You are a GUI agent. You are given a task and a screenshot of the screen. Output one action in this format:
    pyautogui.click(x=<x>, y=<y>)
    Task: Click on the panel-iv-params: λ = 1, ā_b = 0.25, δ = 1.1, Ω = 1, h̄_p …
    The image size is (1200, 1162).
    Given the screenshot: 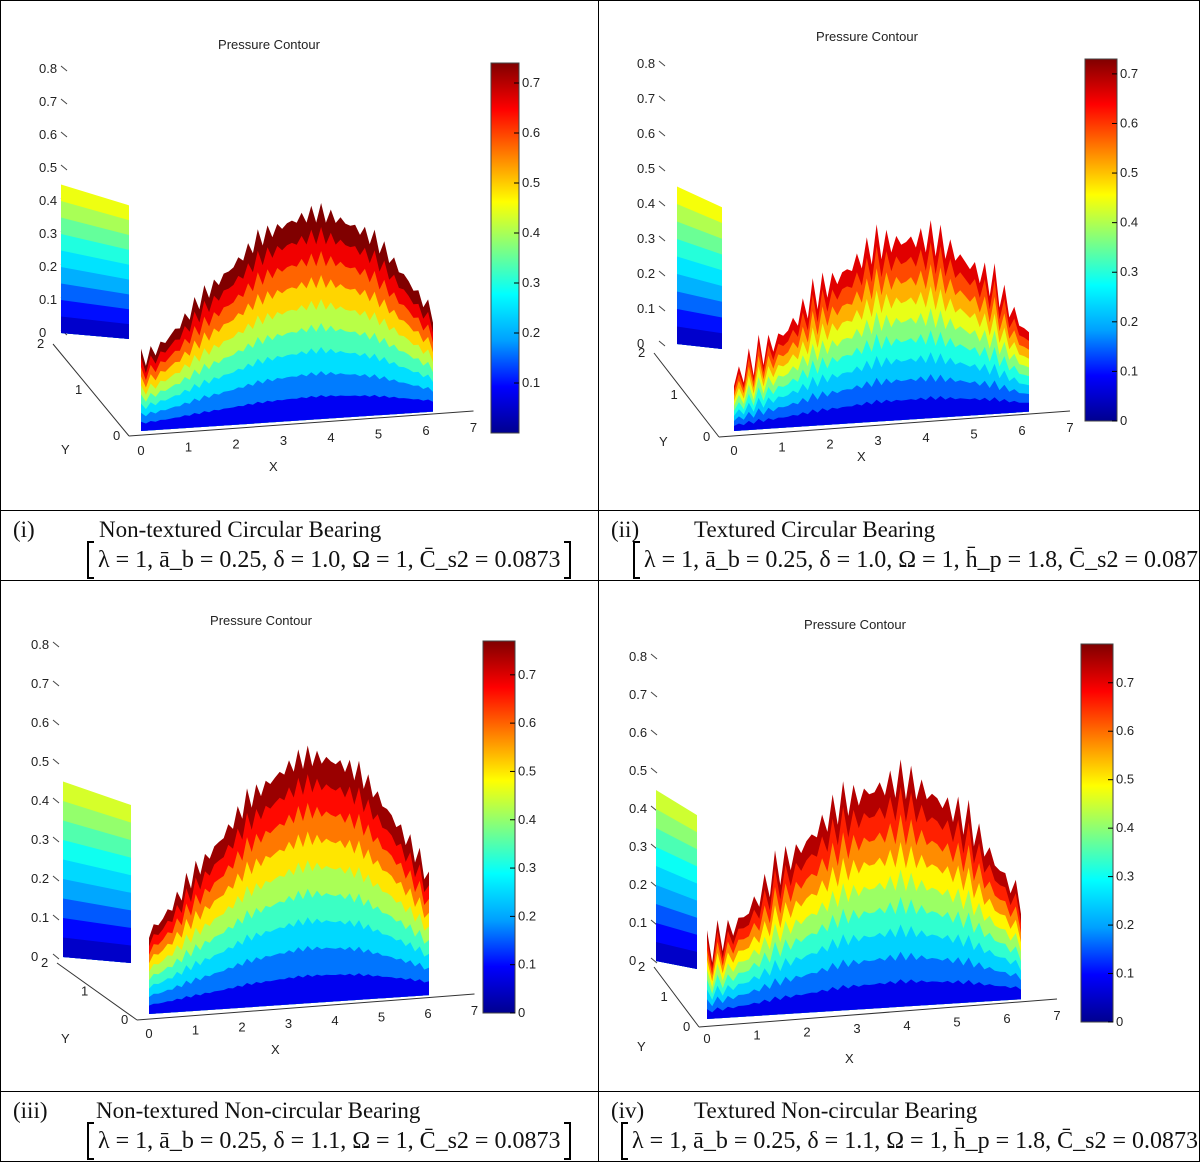 What is the action you would take?
    pyautogui.click(x=910, y=1141)
    